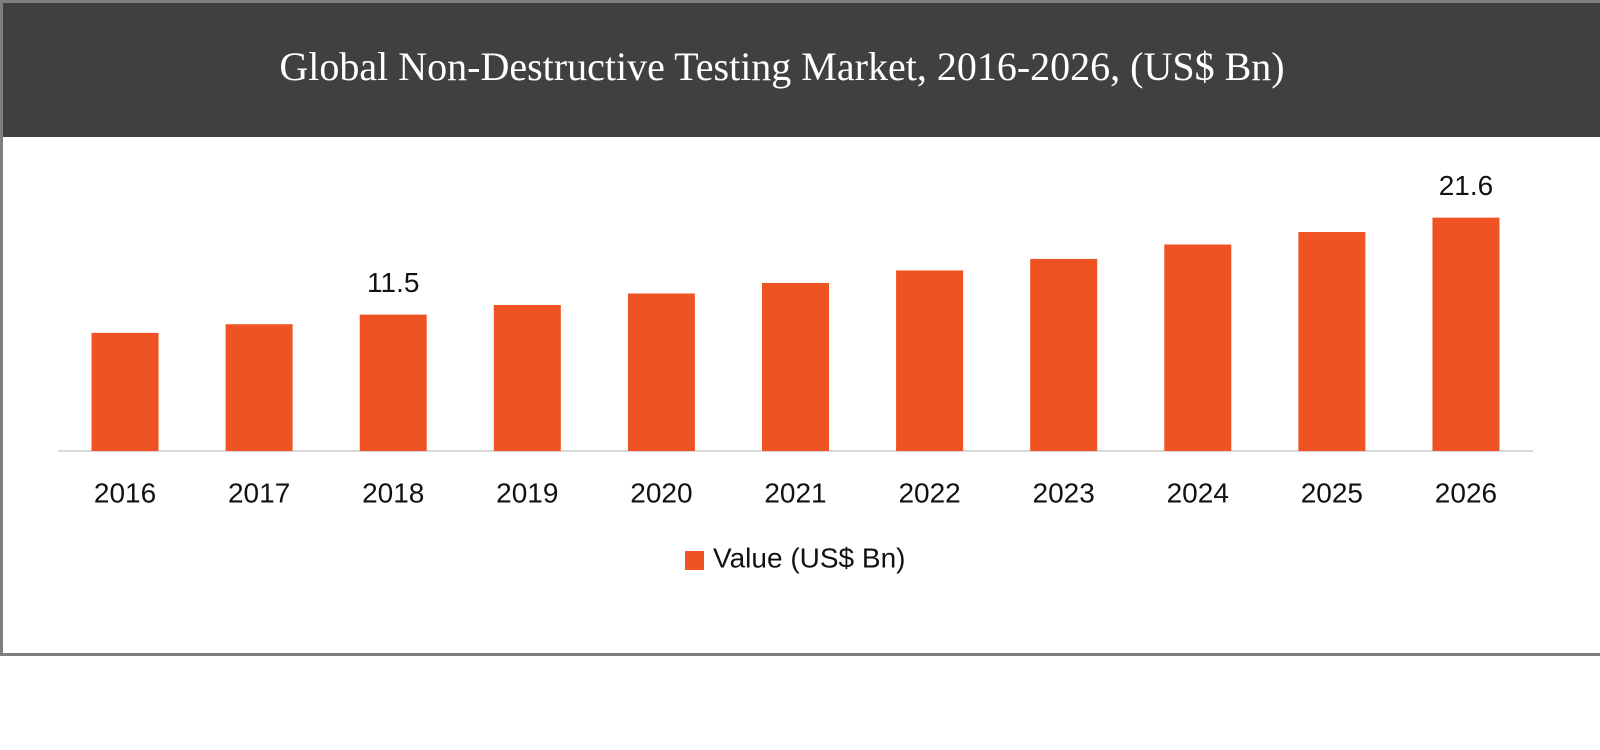  Describe the element at coordinates (1466, 492) in the screenshot. I see `x-tick-label: 2026` at that location.